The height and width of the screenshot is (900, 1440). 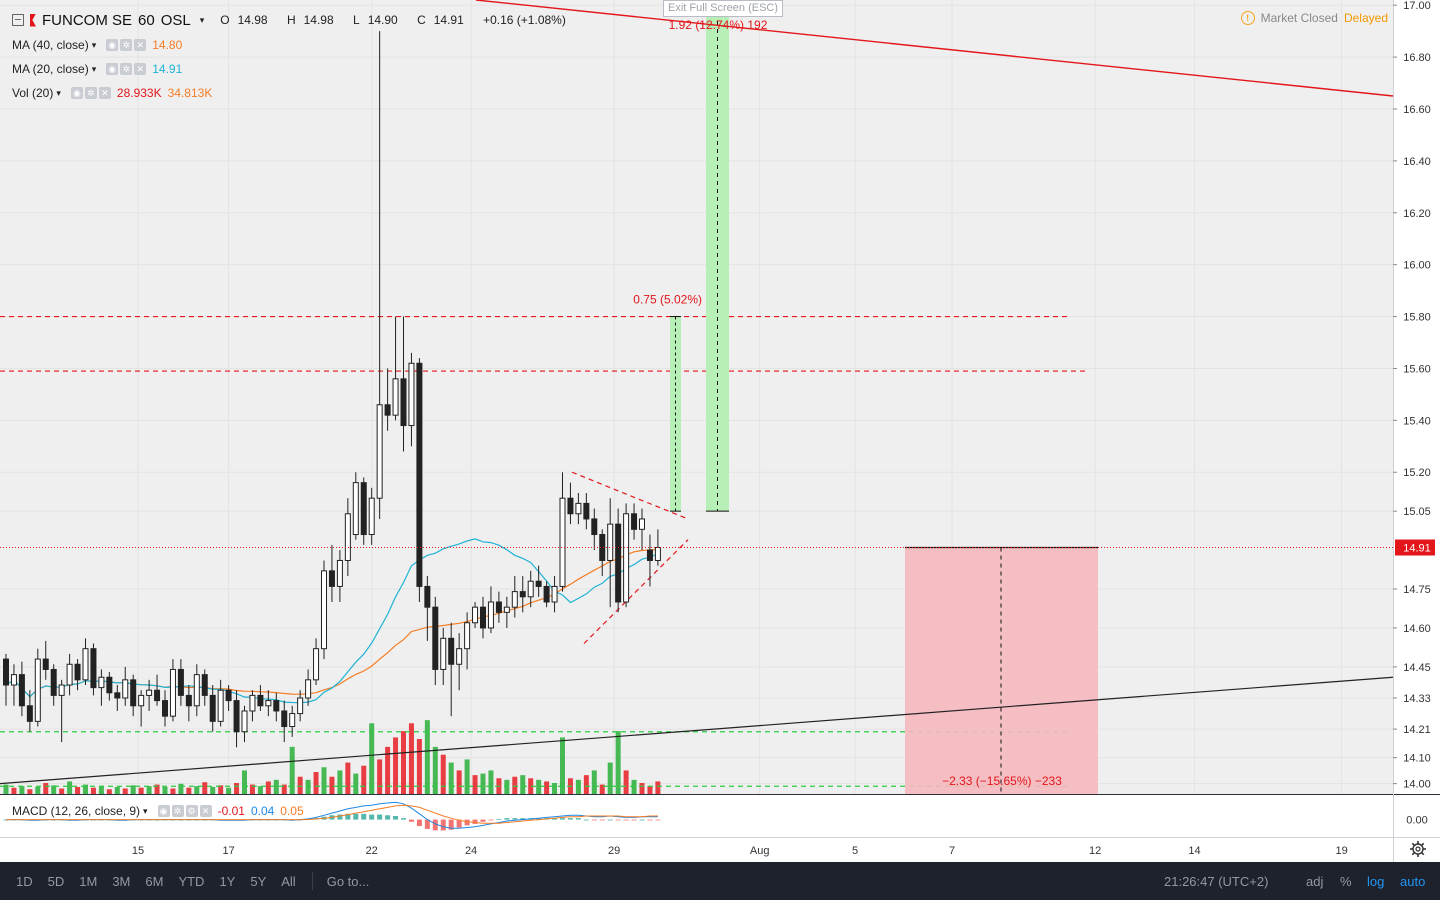 I want to click on ma20-controls: ◉ ✲ ✕, so click(x=126, y=69).